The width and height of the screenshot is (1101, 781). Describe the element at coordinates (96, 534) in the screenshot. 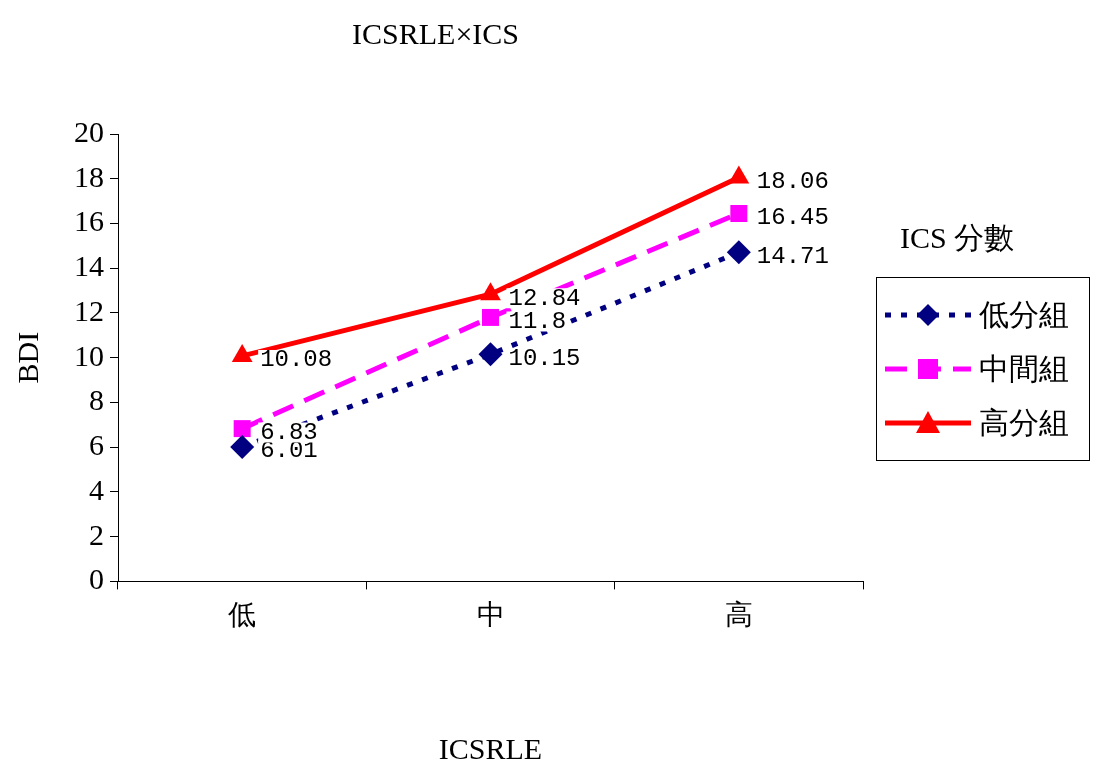

I see `y-tick-label: 2` at that location.